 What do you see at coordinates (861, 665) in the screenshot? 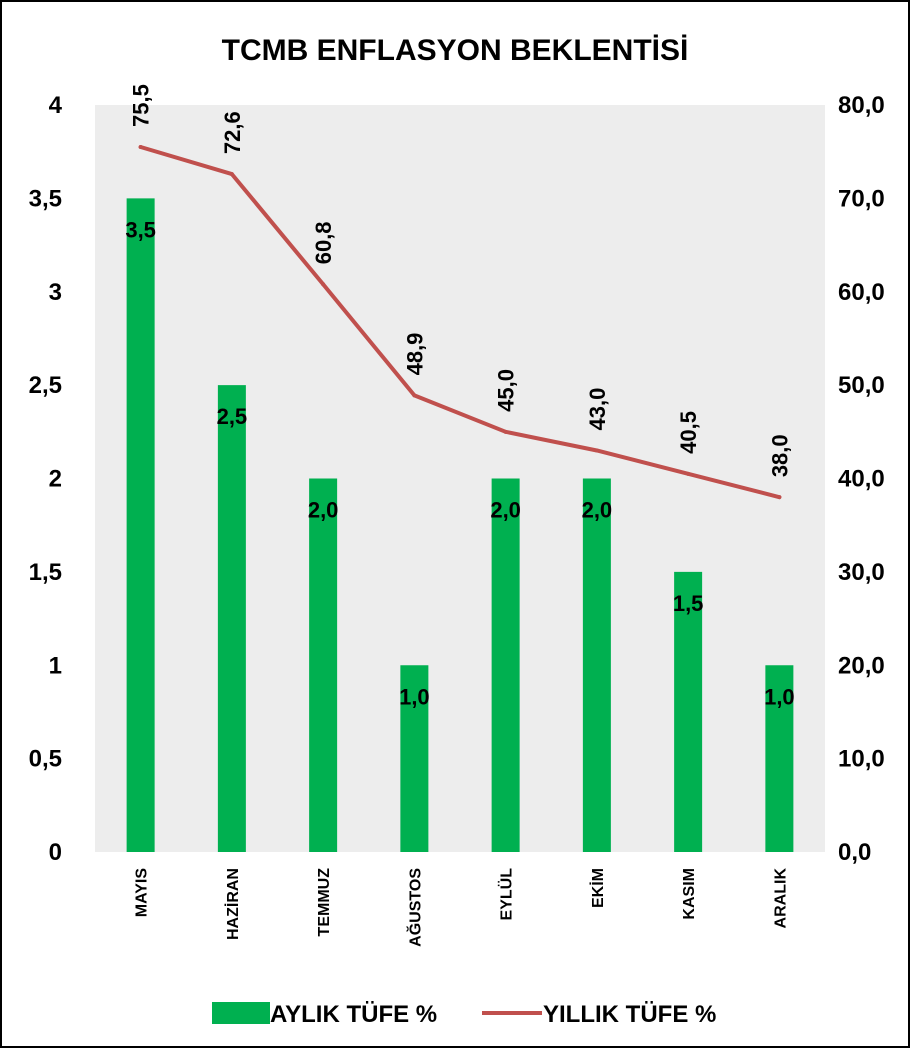
I see `right-tick-label: 20,0` at bounding box center [861, 665].